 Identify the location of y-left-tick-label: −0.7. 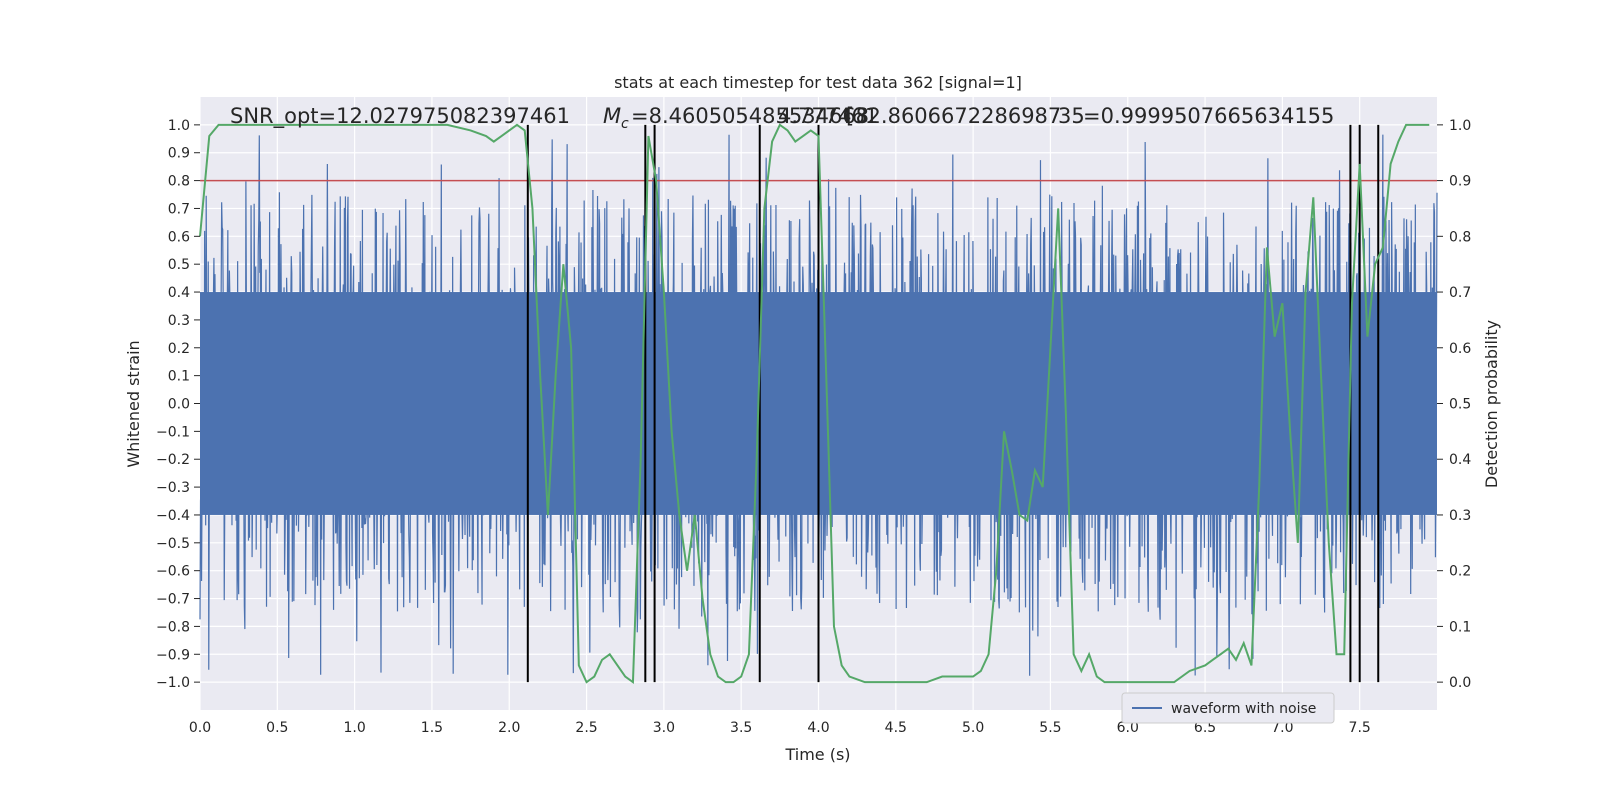
(173, 600).